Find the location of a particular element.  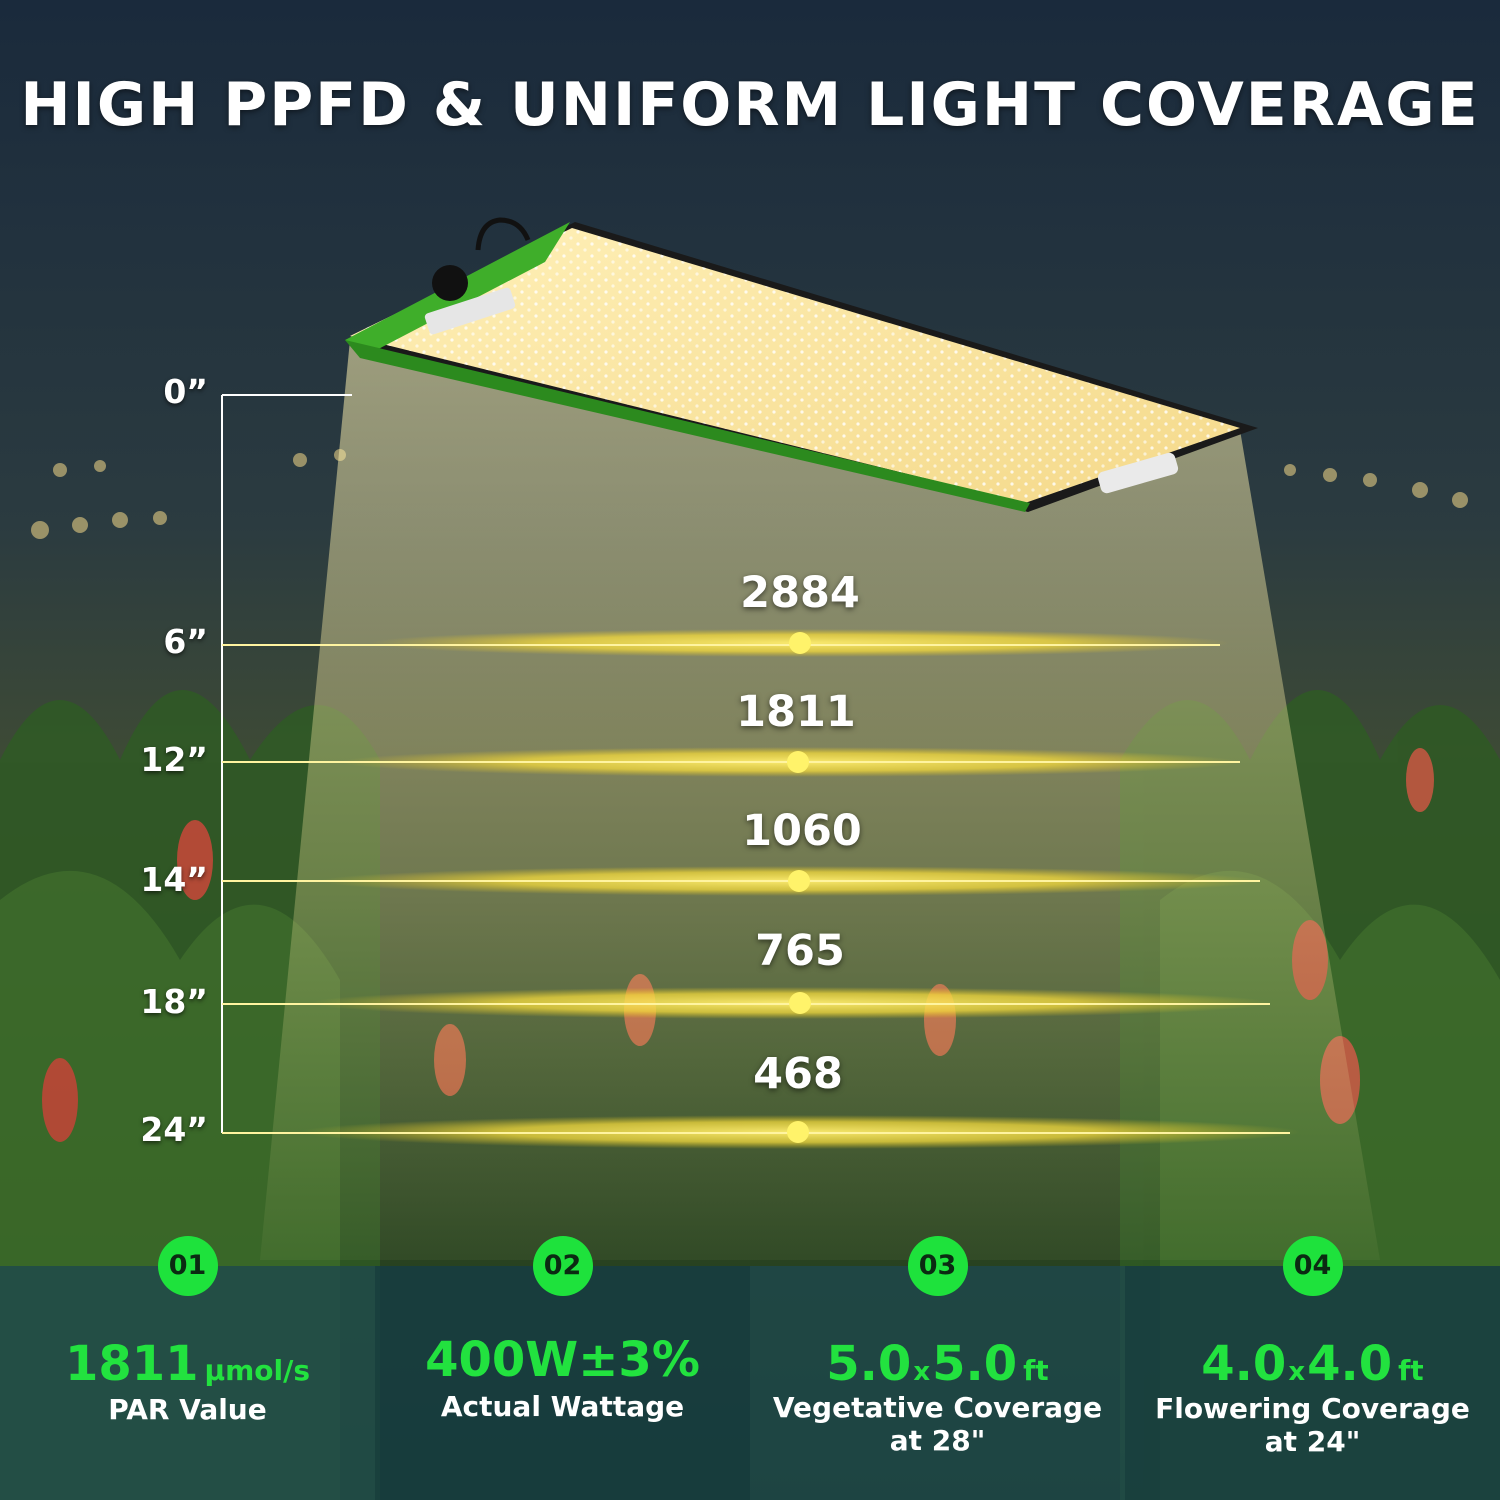

ppfd-value-14: 1060 is located at coordinates (802, 831).